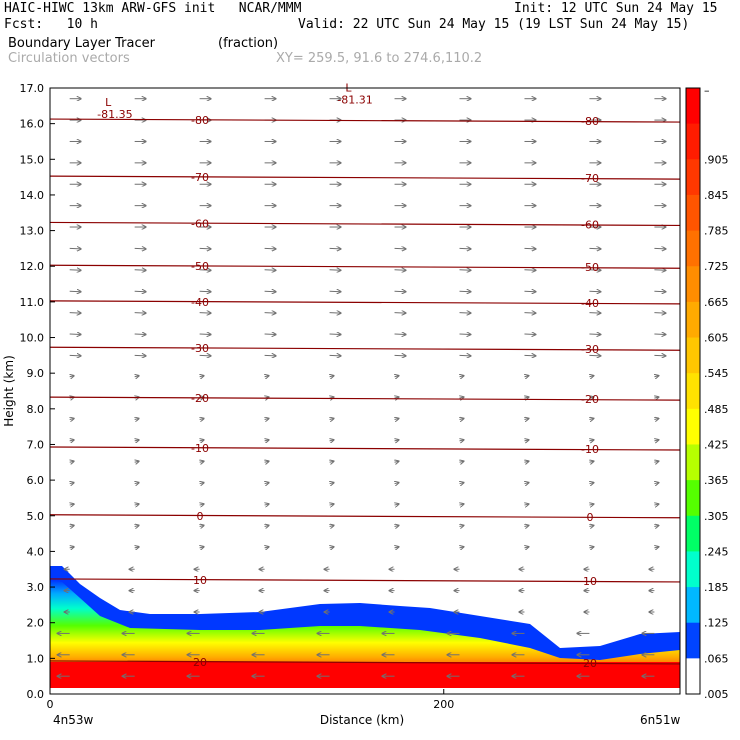 The width and height of the screenshot is (740, 740). Describe the element at coordinates (365, 676) in the screenshot. I see `tracer-region-saturated` at that location.